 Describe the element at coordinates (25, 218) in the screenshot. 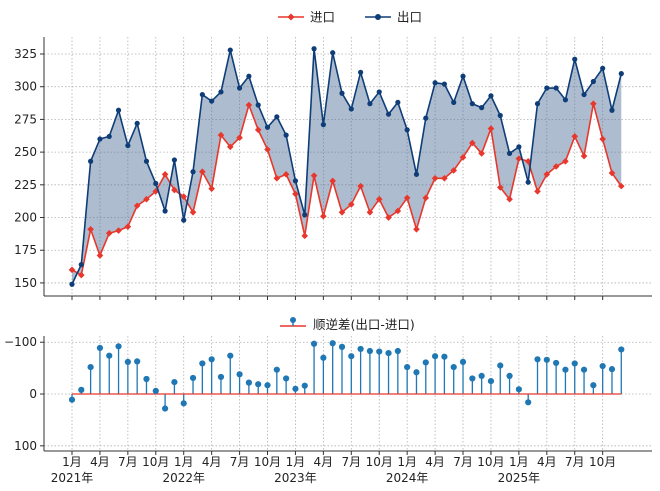

I see `top-y-tick-label: 200` at that location.